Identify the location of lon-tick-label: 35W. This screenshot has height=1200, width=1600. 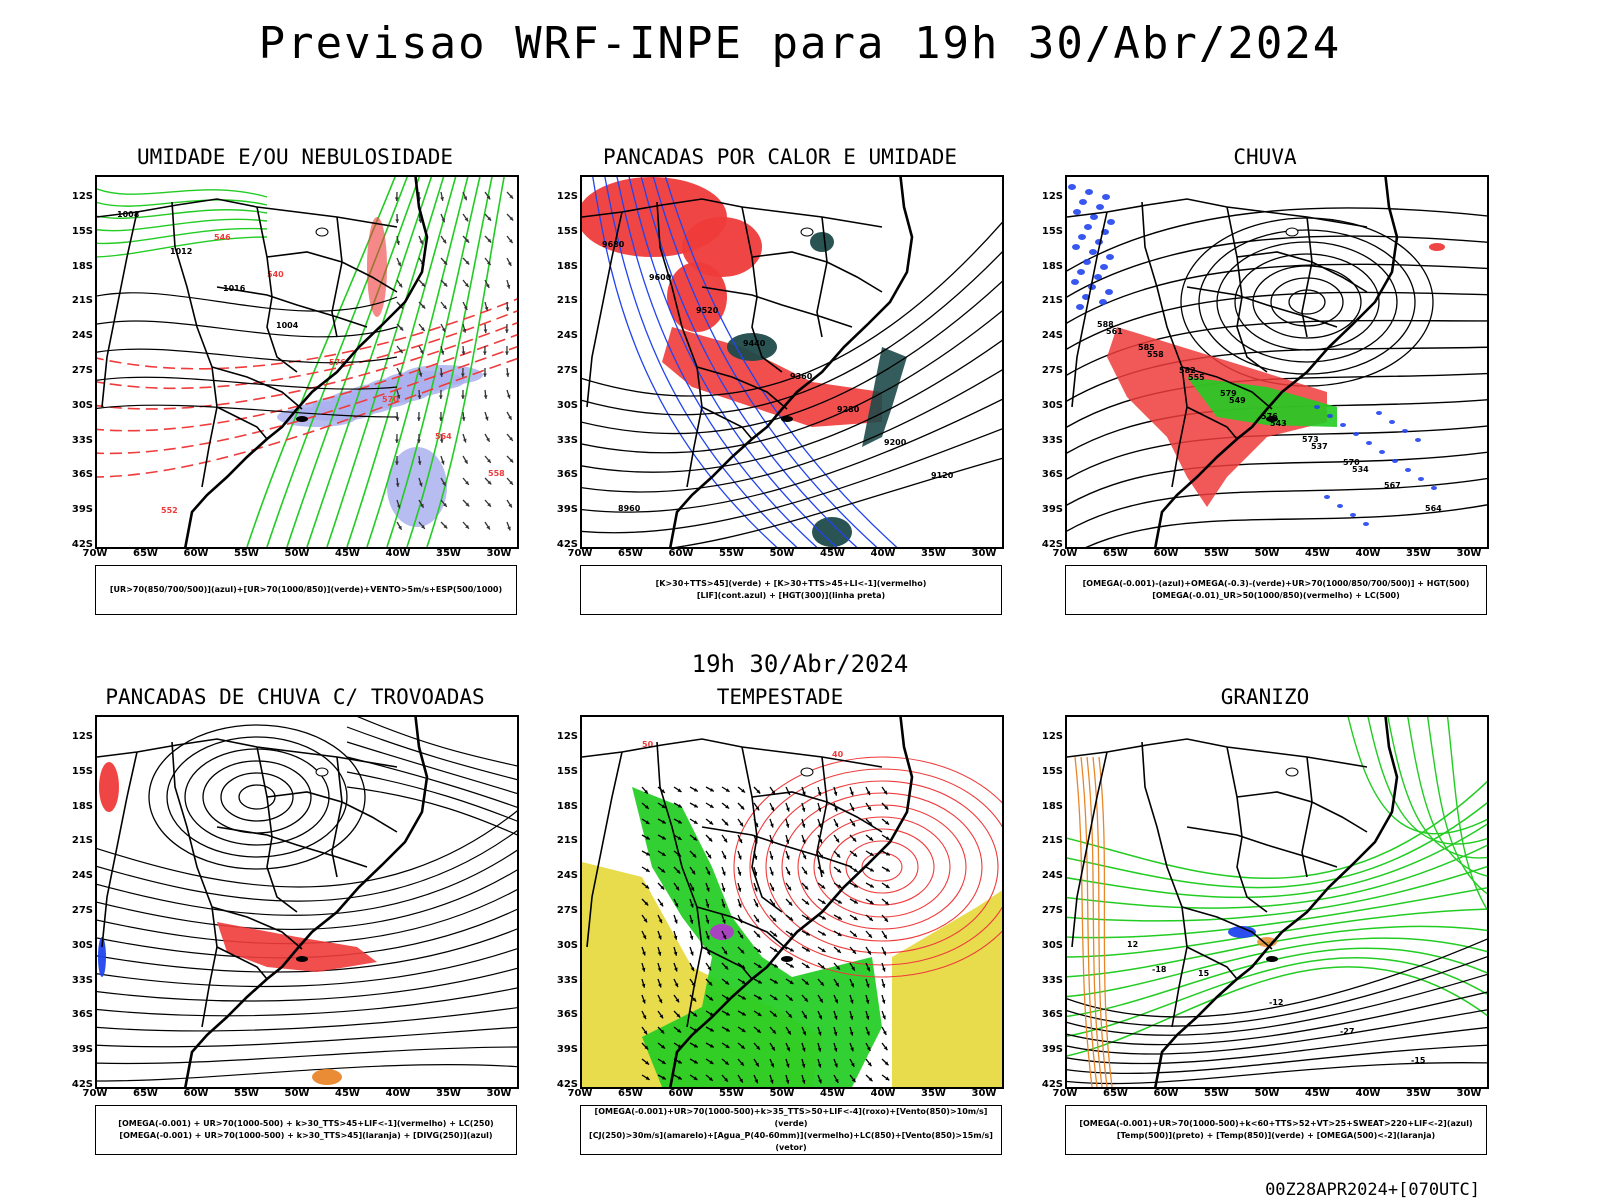
(448, 1093).